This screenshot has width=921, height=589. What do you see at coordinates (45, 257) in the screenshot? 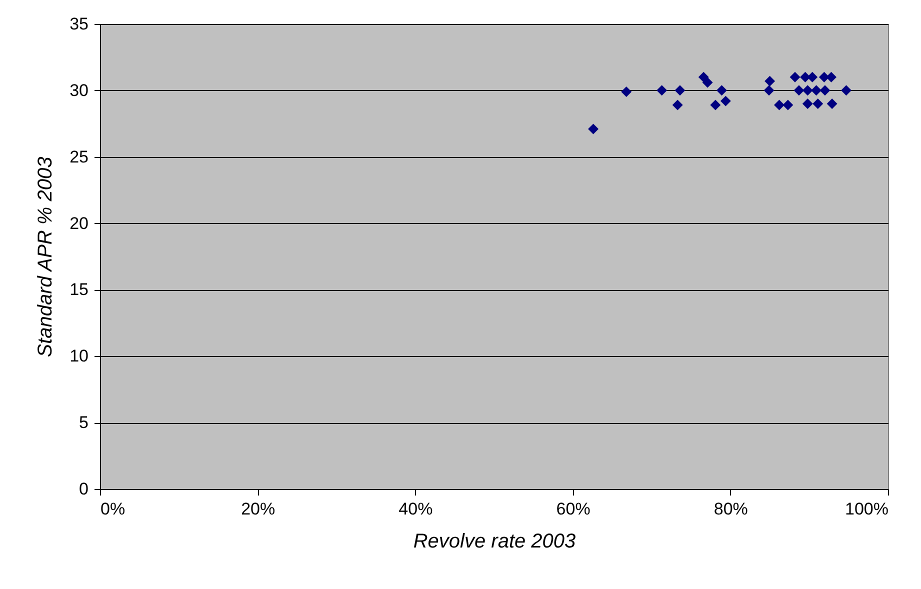
I see `y-axis-title: Standard APR % 2003` at bounding box center [45, 257].